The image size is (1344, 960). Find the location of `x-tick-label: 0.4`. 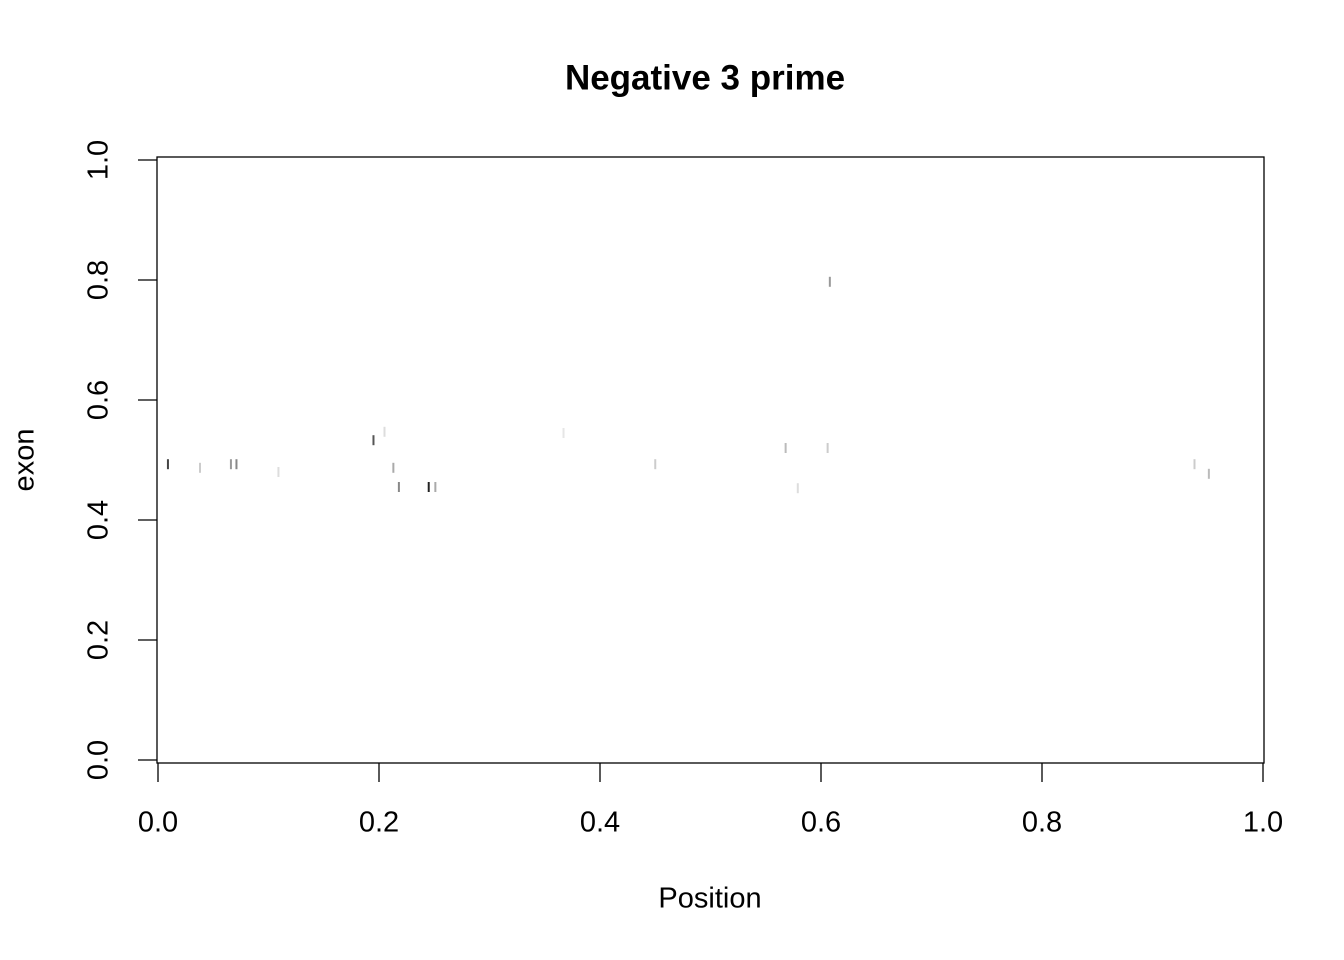

x-tick-label: 0.4 is located at coordinates (600, 823).